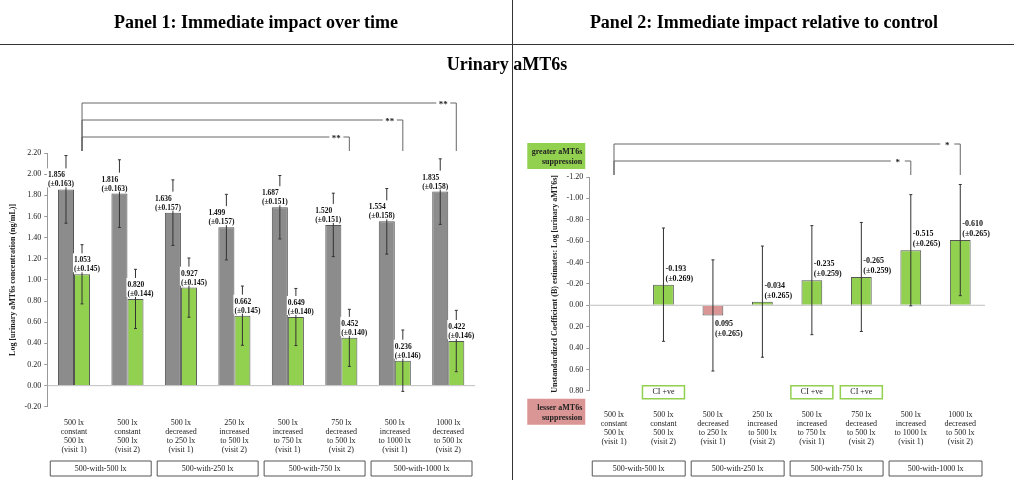  What do you see at coordinates (575, 219) in the screenshot?
I see `y-tick-label: -0.80` at bounding box center [575, 219].